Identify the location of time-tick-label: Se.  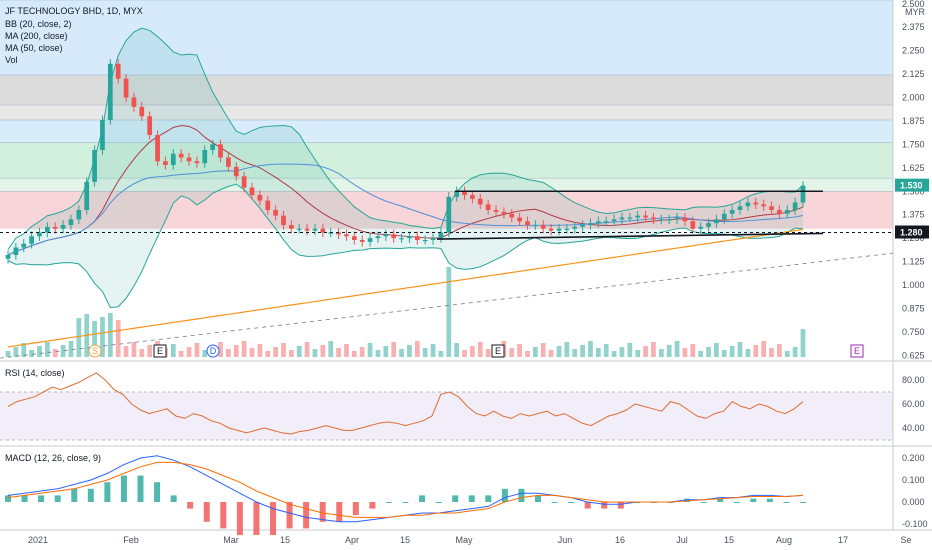
(905, 540).